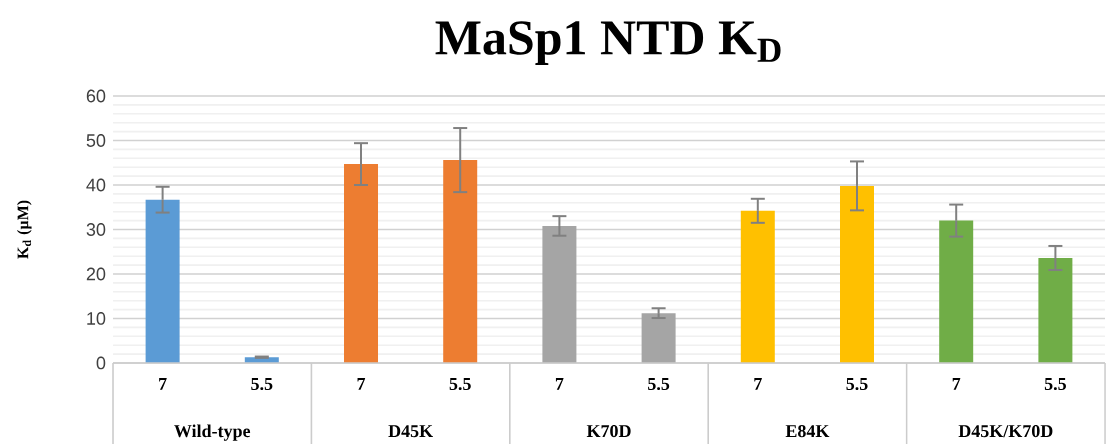 The height and width of the screenshot is (444, 1109). What do you see at coordinates (24, 229) in the screenshot?
I see `y-axis-title: K$_{d}$ (µM)` at bounding box center [24, 229].